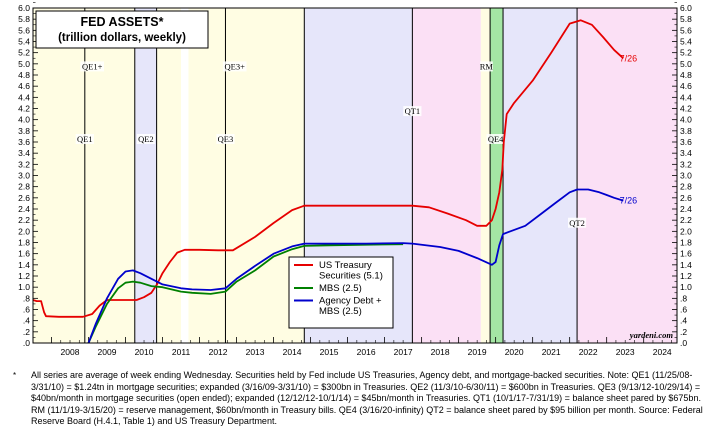  I want to click on y-tick-label-left: 1.0, so click(24, 287).